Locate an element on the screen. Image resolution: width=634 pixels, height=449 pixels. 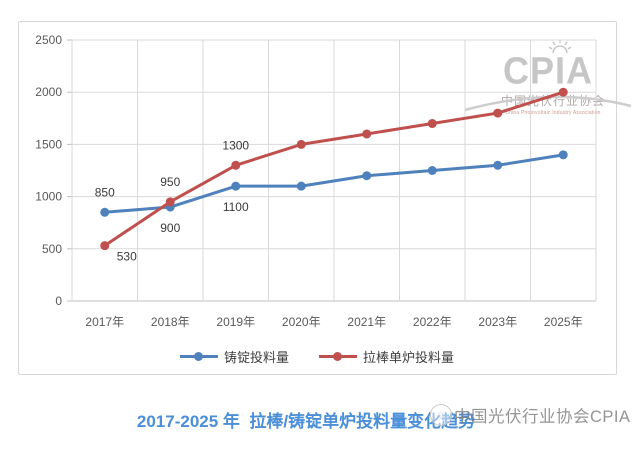
y-tick-label: 2500 is located at coordinates (48, 40).